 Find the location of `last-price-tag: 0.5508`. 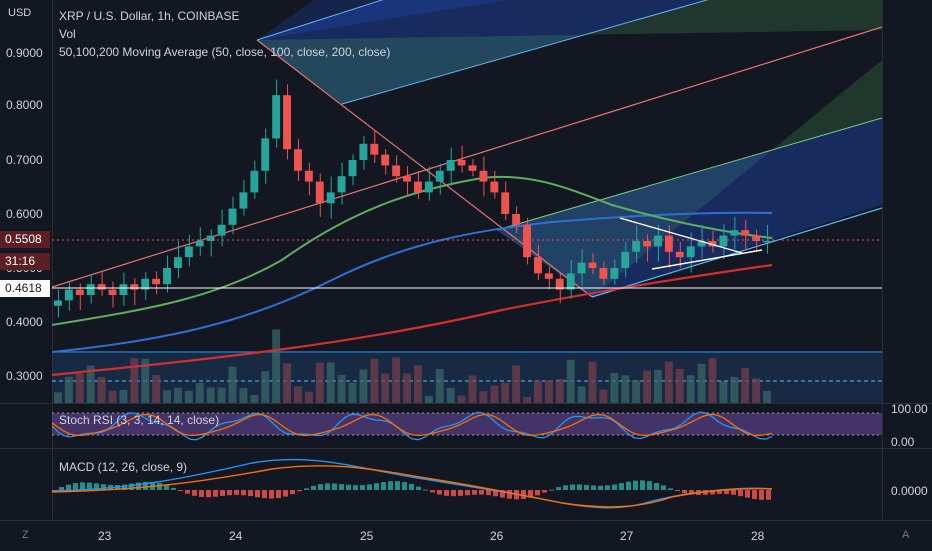

last-price-tag: 0.5508 is located at coordinates (25, 239).